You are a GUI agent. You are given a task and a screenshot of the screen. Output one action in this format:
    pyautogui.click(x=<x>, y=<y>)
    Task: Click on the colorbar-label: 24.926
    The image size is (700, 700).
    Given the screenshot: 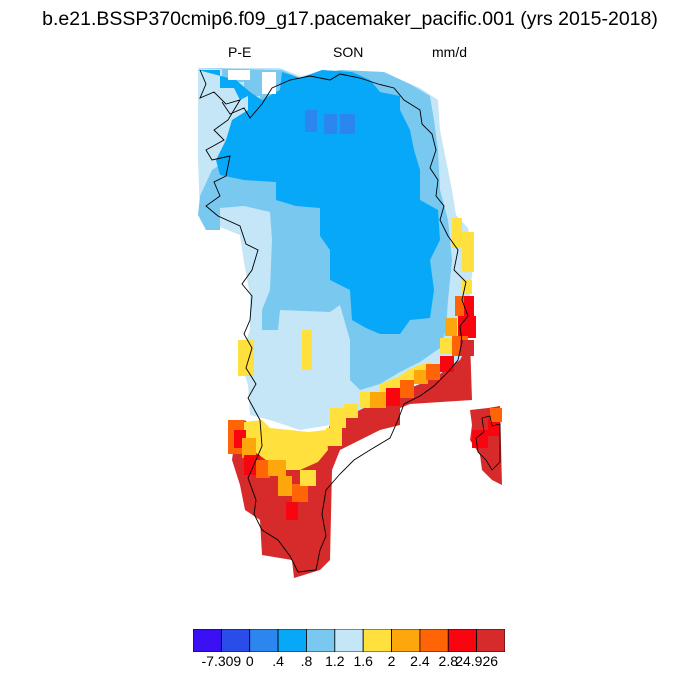 What is the action you would take?
    pyautogui.click(x=477, y=661)
    